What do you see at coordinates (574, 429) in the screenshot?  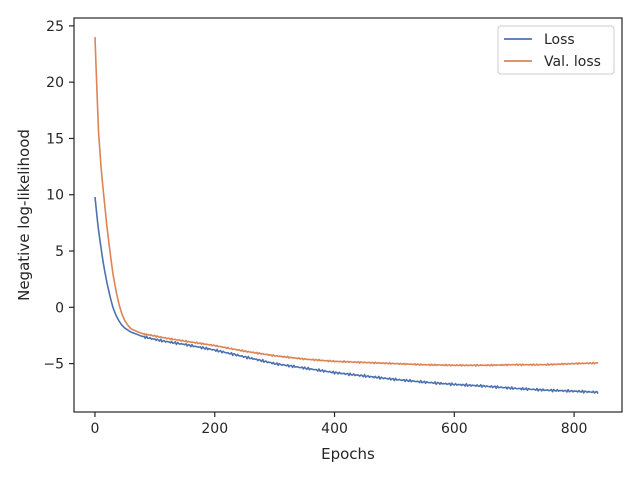 I see `x-tick-label: 800` at bounding box center [574, 429].